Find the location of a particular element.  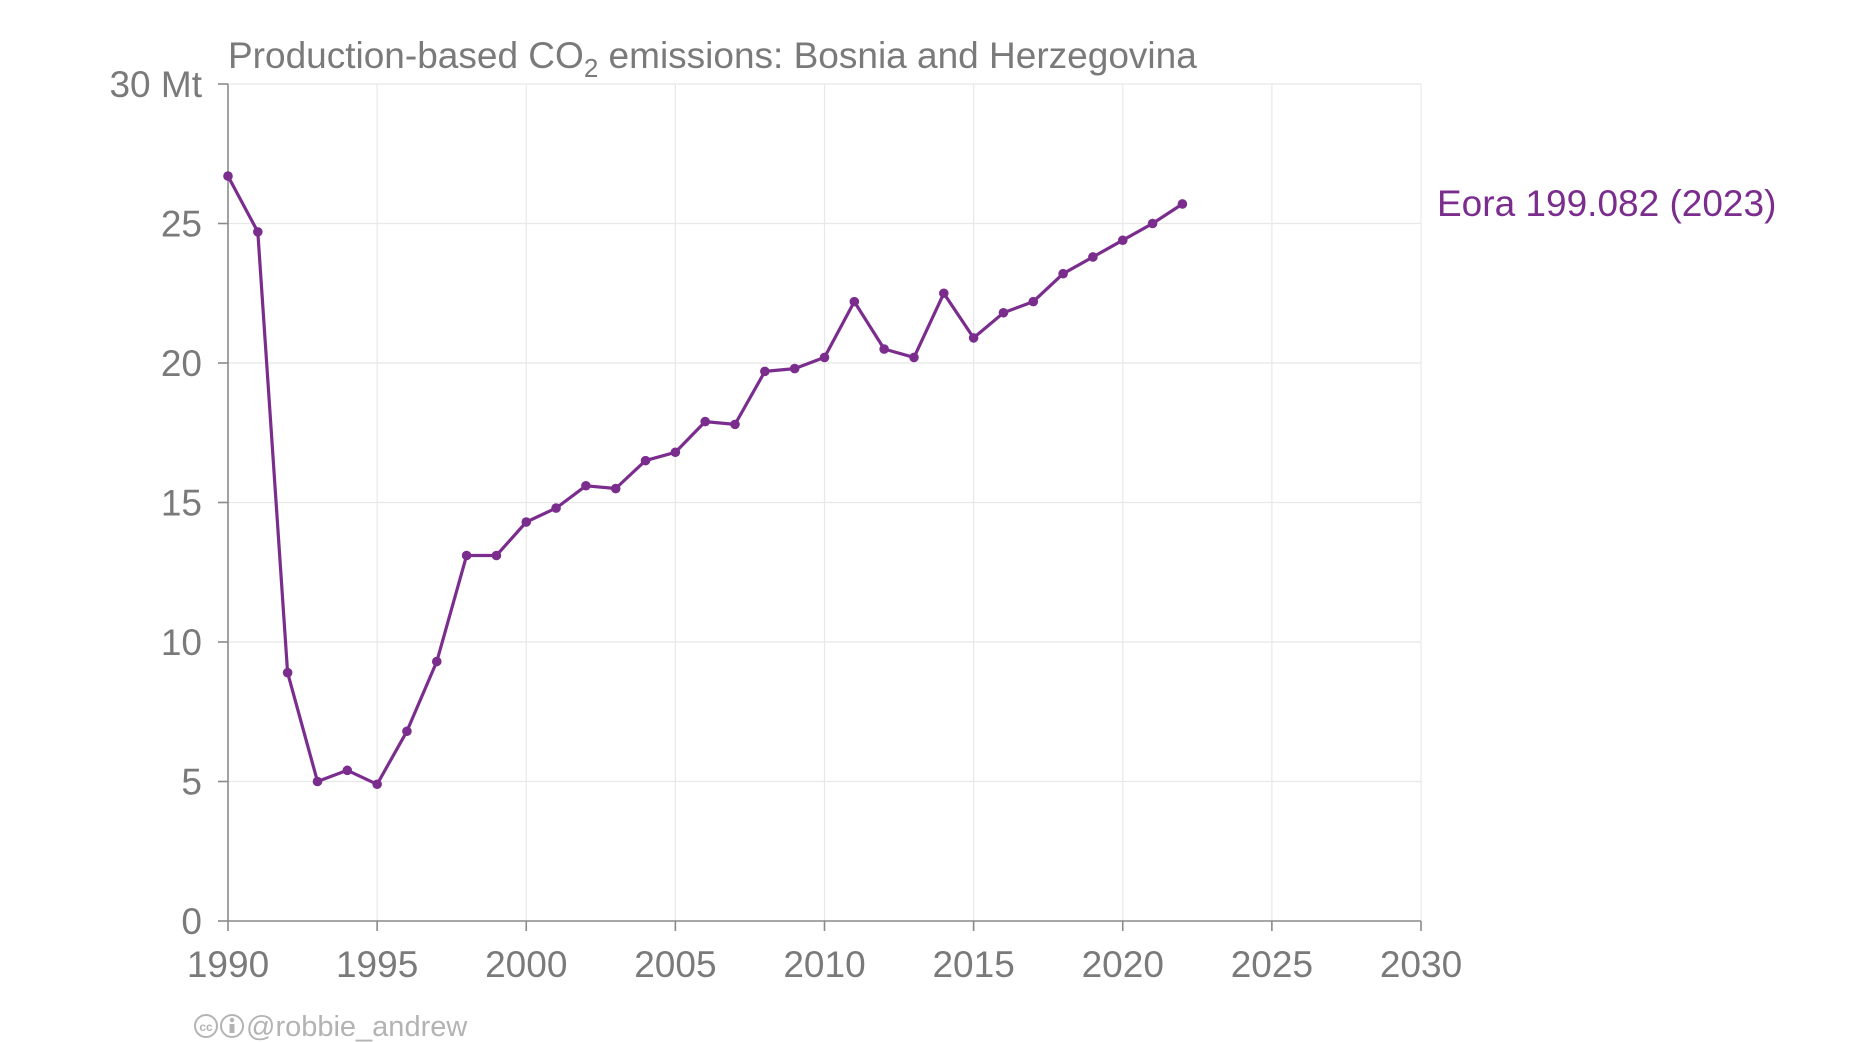

series-label: Eora 199.082 (2023) is located at coordinates (1606, 203).